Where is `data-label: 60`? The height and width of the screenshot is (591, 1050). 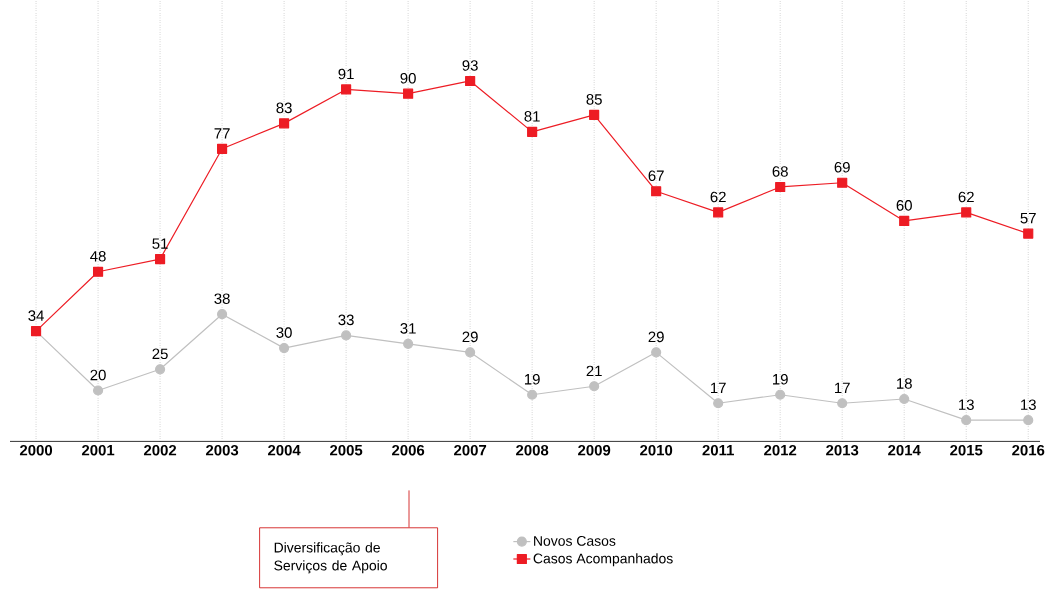
data-label: 60 is located at coordinates (904, 205).